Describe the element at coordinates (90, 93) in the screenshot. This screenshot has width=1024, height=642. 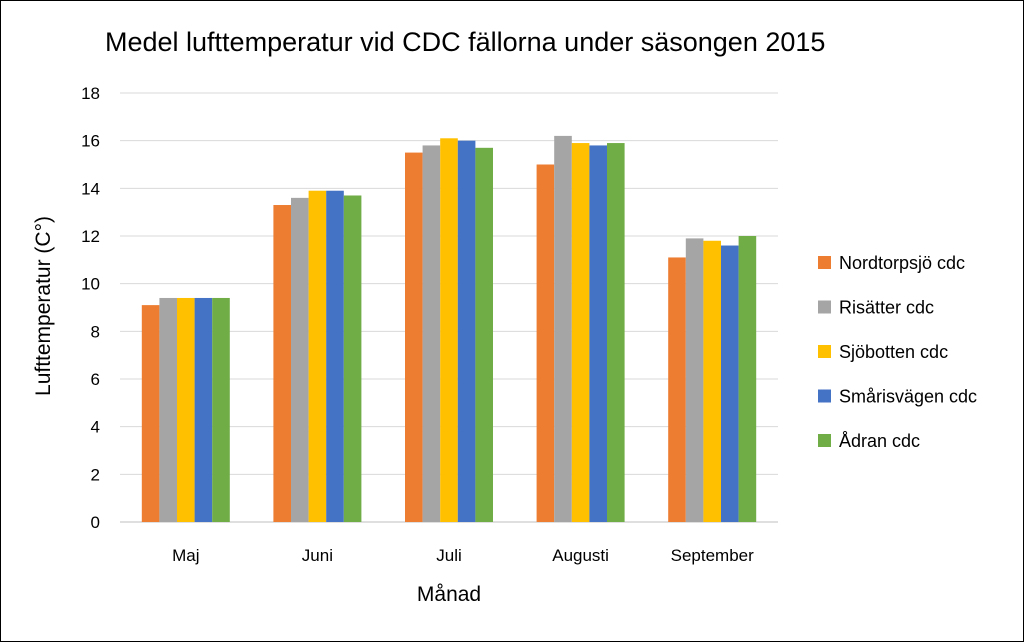
I see `y-tick-label: 18` at that location.